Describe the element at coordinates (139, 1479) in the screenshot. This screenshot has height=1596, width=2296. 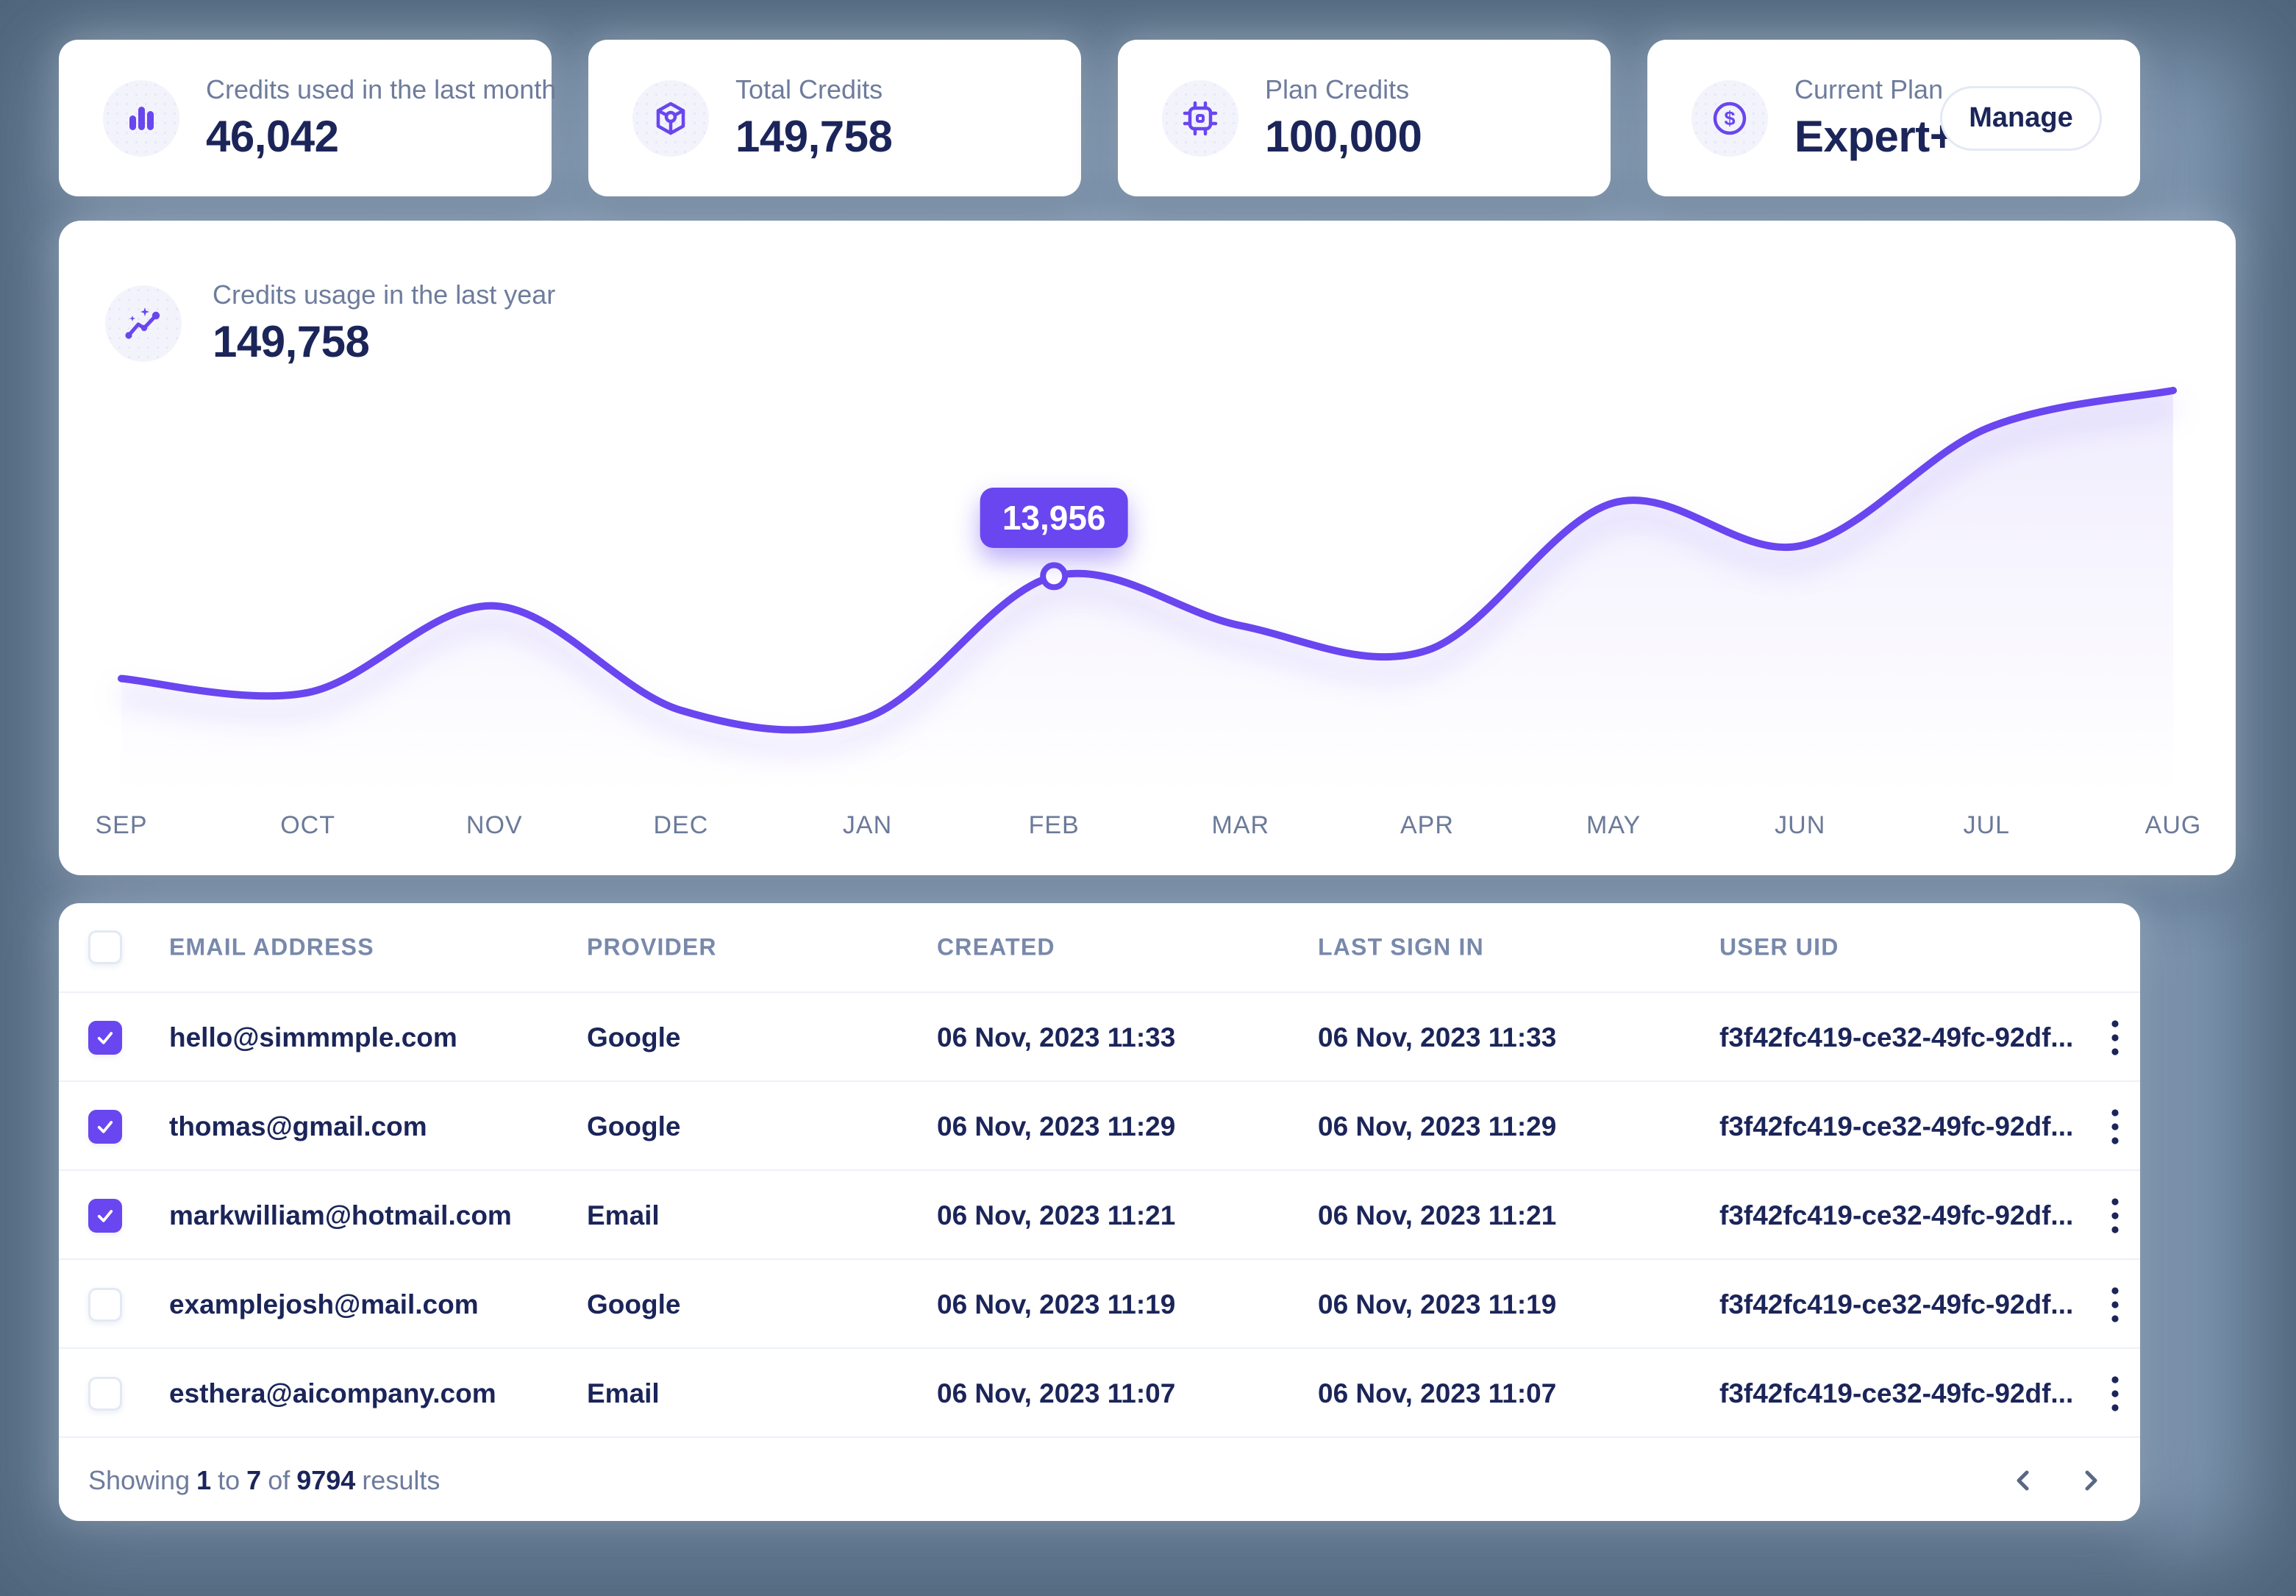
I see `showing-text: Showing` at that location.